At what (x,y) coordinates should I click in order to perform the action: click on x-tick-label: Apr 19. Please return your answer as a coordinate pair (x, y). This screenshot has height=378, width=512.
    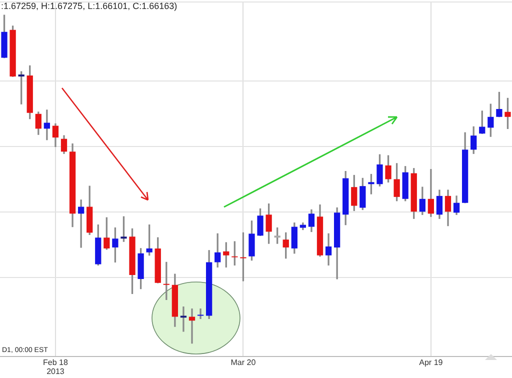
    Looking at the image, I should click on (431, 363).